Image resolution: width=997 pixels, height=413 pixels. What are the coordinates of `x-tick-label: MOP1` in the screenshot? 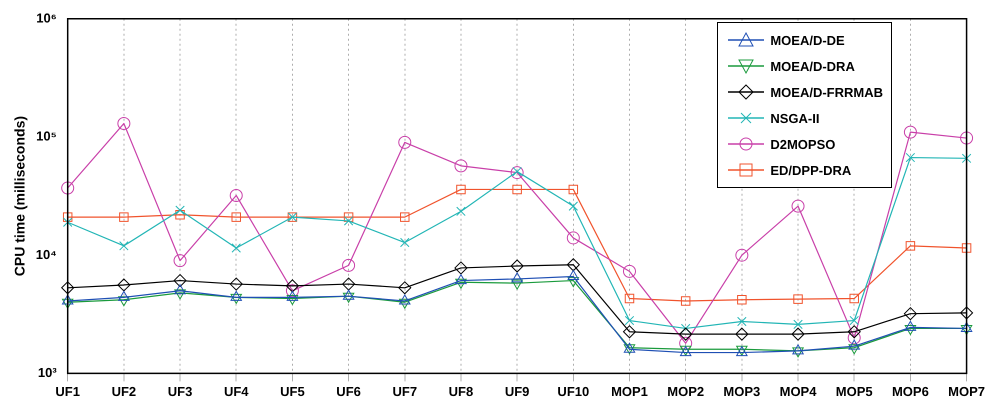 It's located at (629, 391).